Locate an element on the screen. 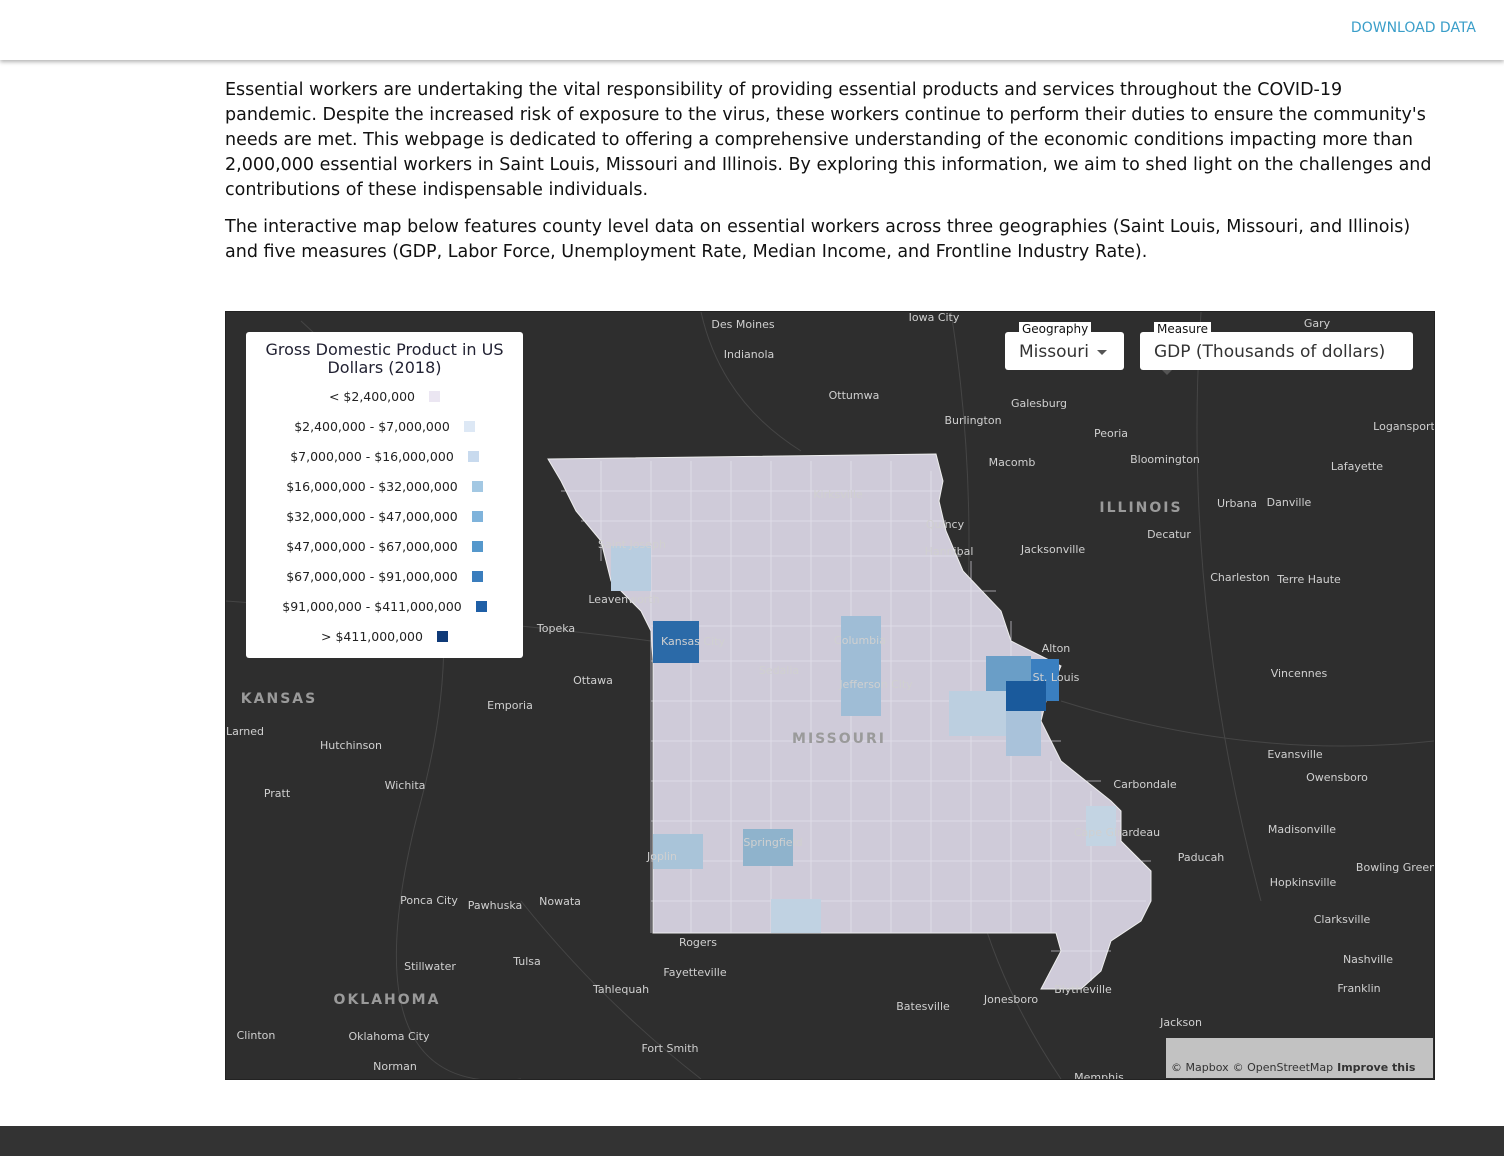 This screenshot has width=1504, height=1156. place-label: Charleston is located at coordinates (1240, 577).